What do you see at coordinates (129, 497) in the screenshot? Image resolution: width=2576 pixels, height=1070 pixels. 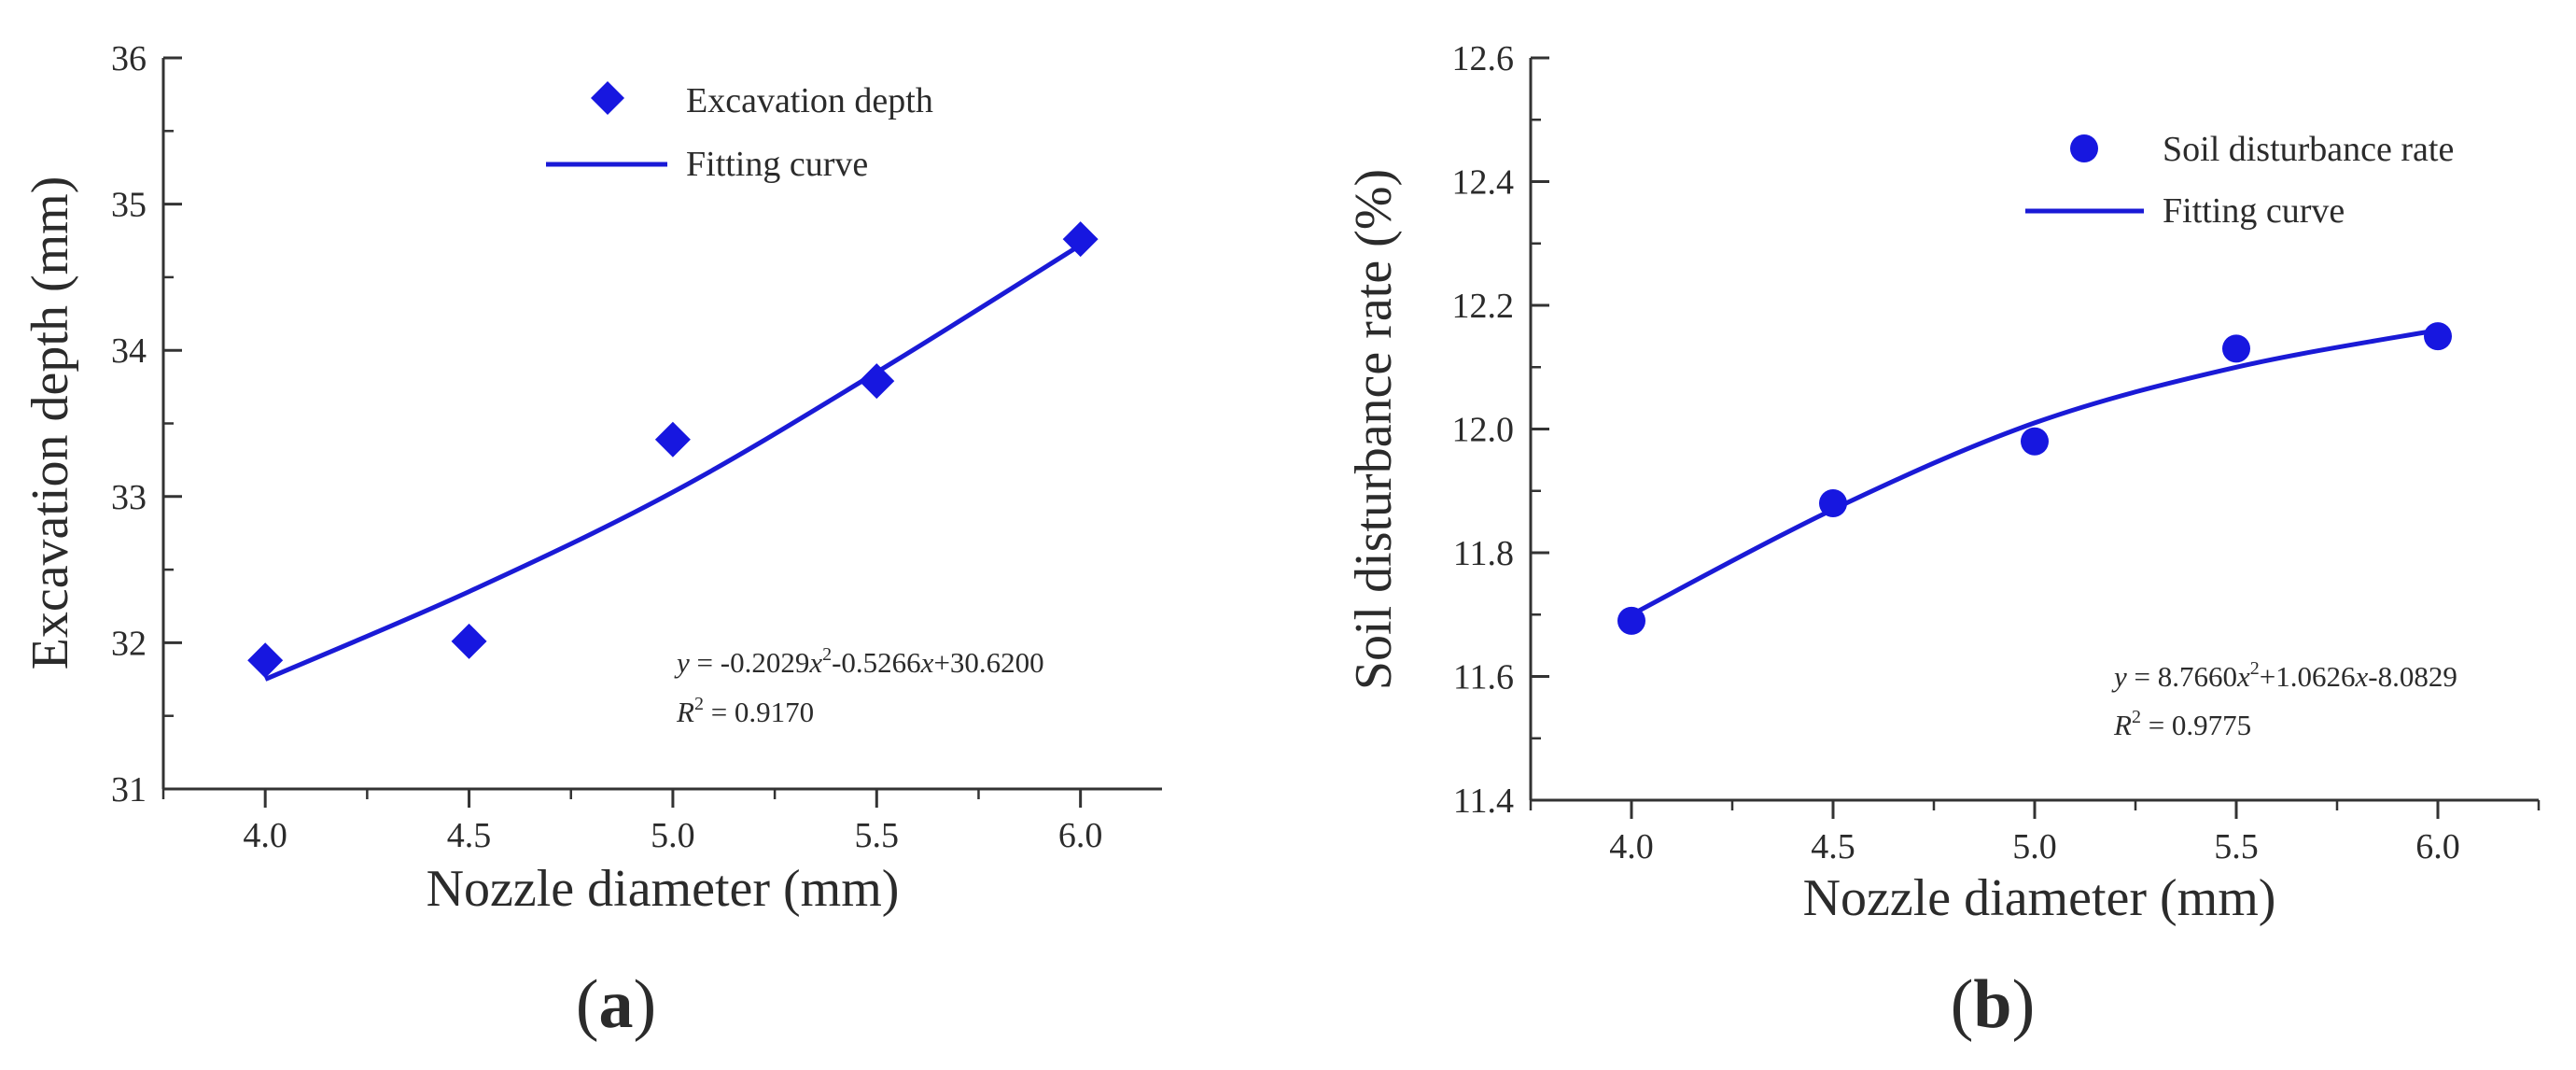 I see `y-tick-label: 33` at bounding box center [129, 497].